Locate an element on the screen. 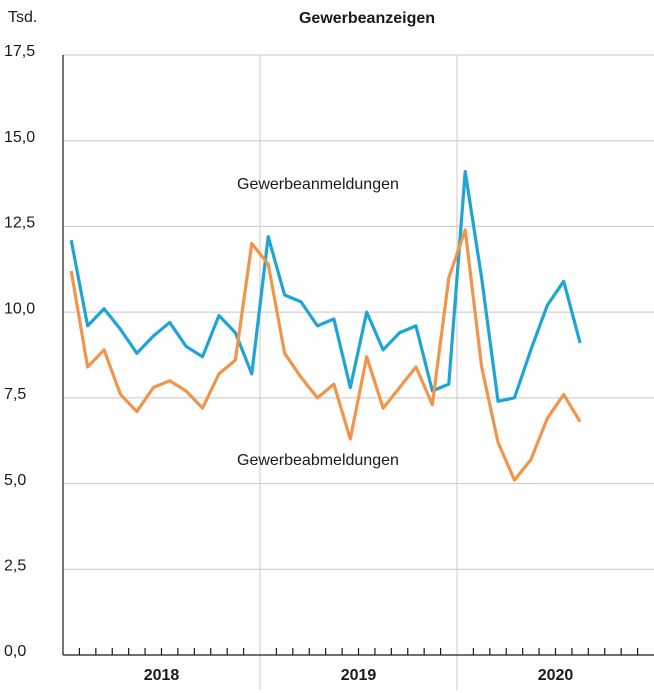  chart-title: Gewerbeanzeigen is located at coordinates (367, 18).